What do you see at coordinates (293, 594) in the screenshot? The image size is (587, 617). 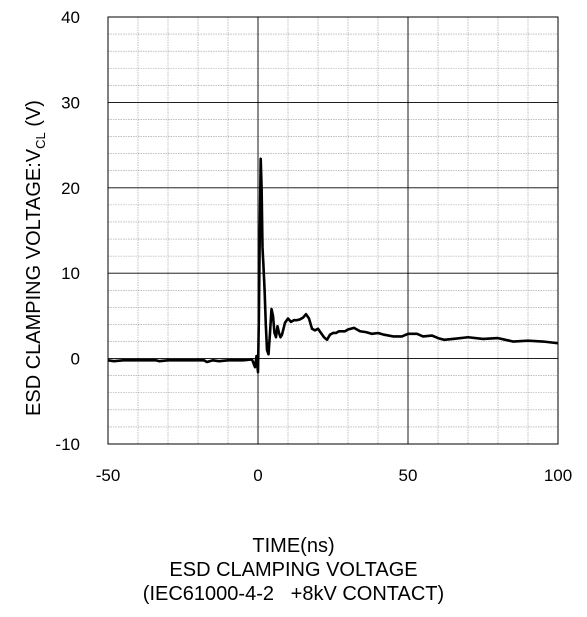 I see `chart-caption-test-condition: (IEC61000-4-2 +8kV CONTACT)` at bounding box center [293, 594].